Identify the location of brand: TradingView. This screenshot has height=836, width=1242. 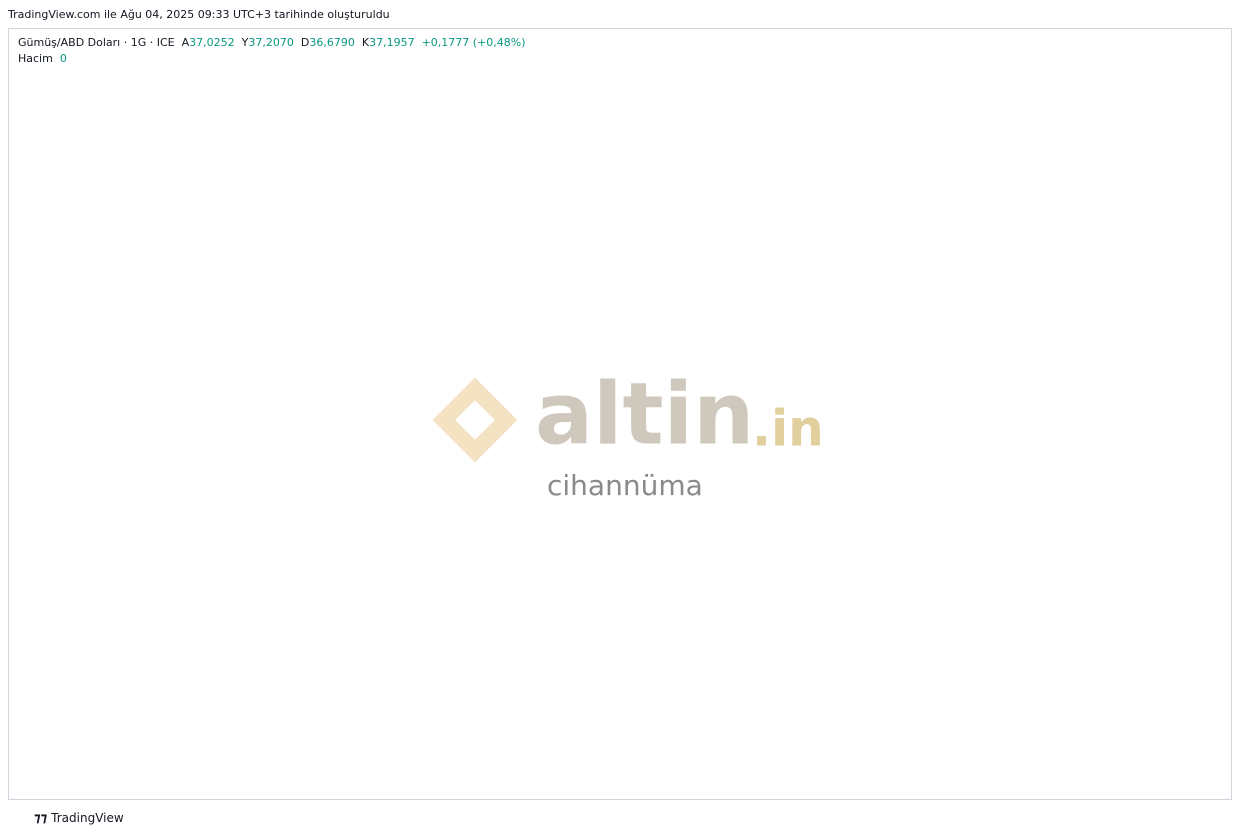
(87, 818).